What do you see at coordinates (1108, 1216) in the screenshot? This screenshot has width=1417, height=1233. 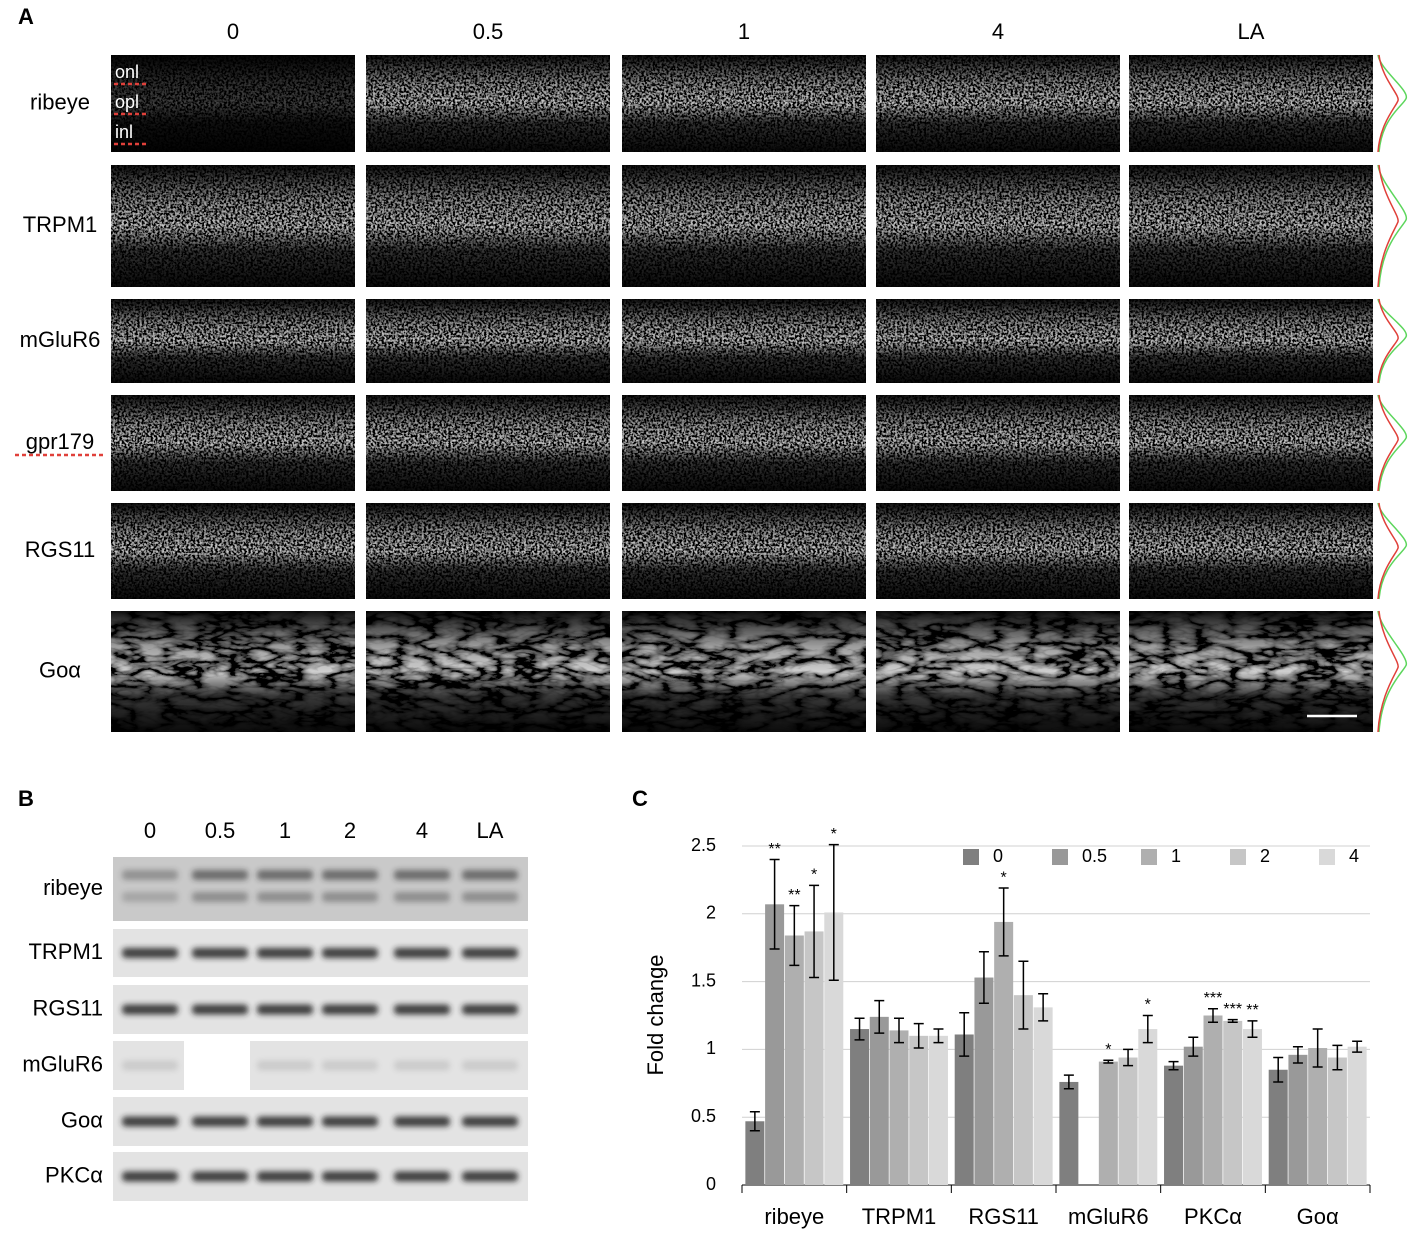 I see `x-tick-label: mGluR6` at bounding box center [1108, 1216].